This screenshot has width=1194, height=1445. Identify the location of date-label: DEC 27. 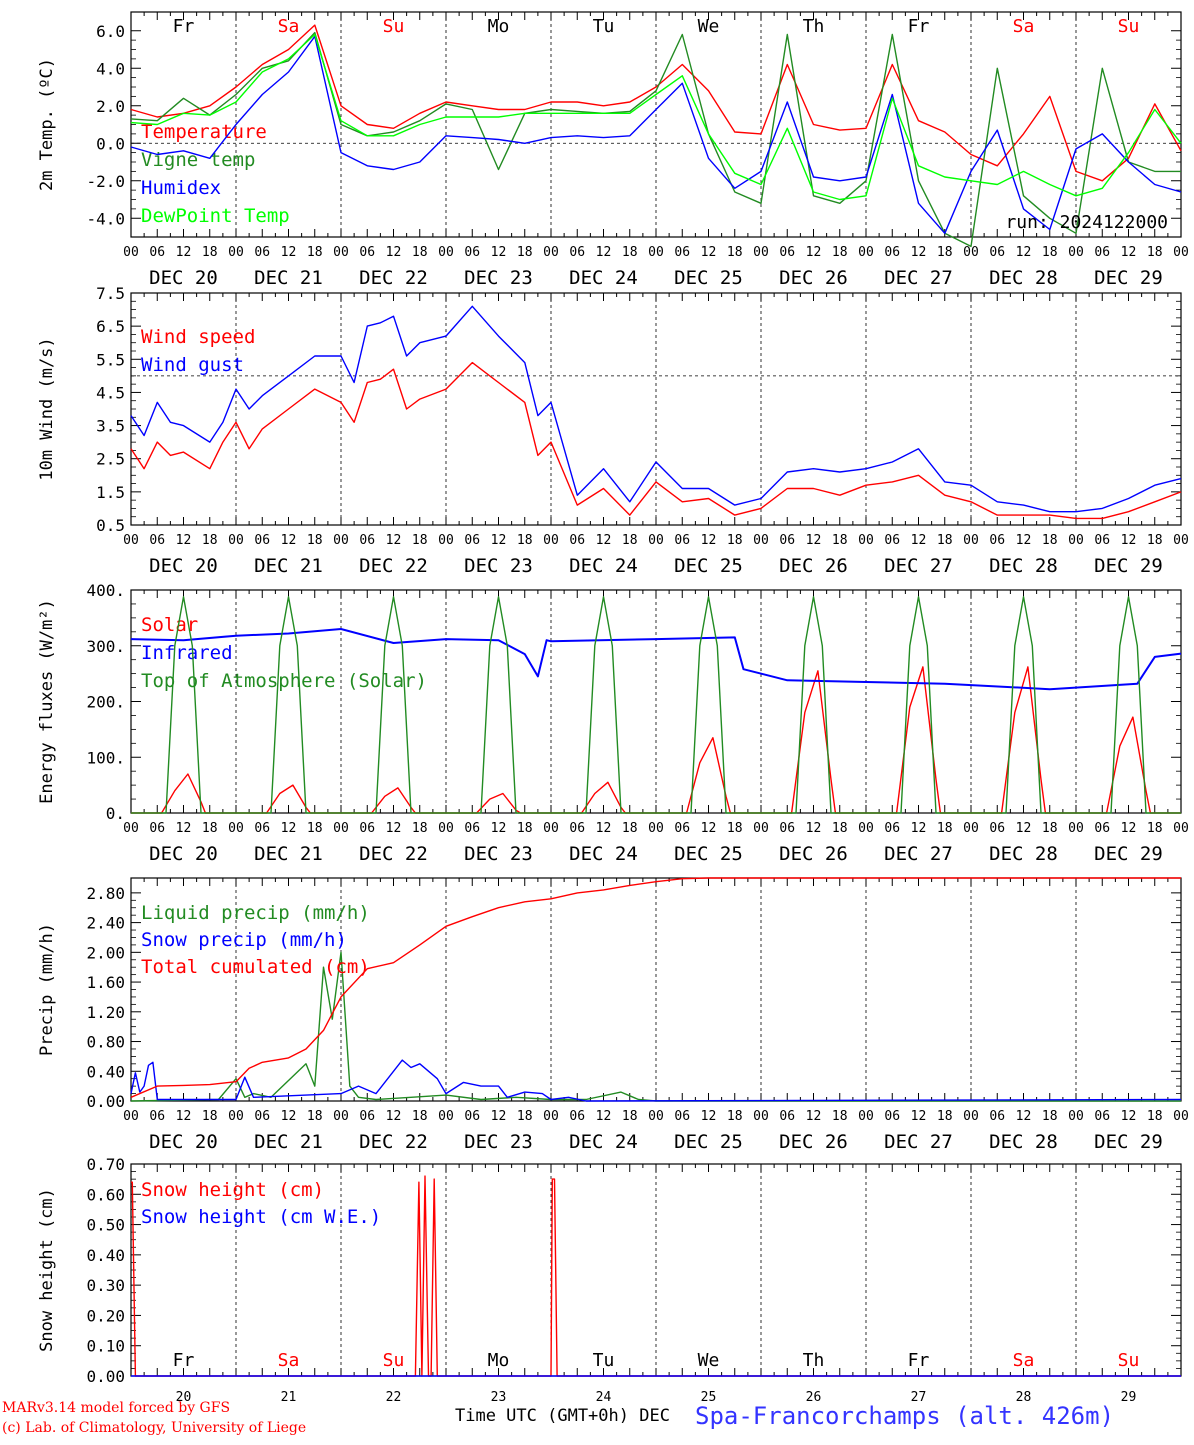
(918, 854).